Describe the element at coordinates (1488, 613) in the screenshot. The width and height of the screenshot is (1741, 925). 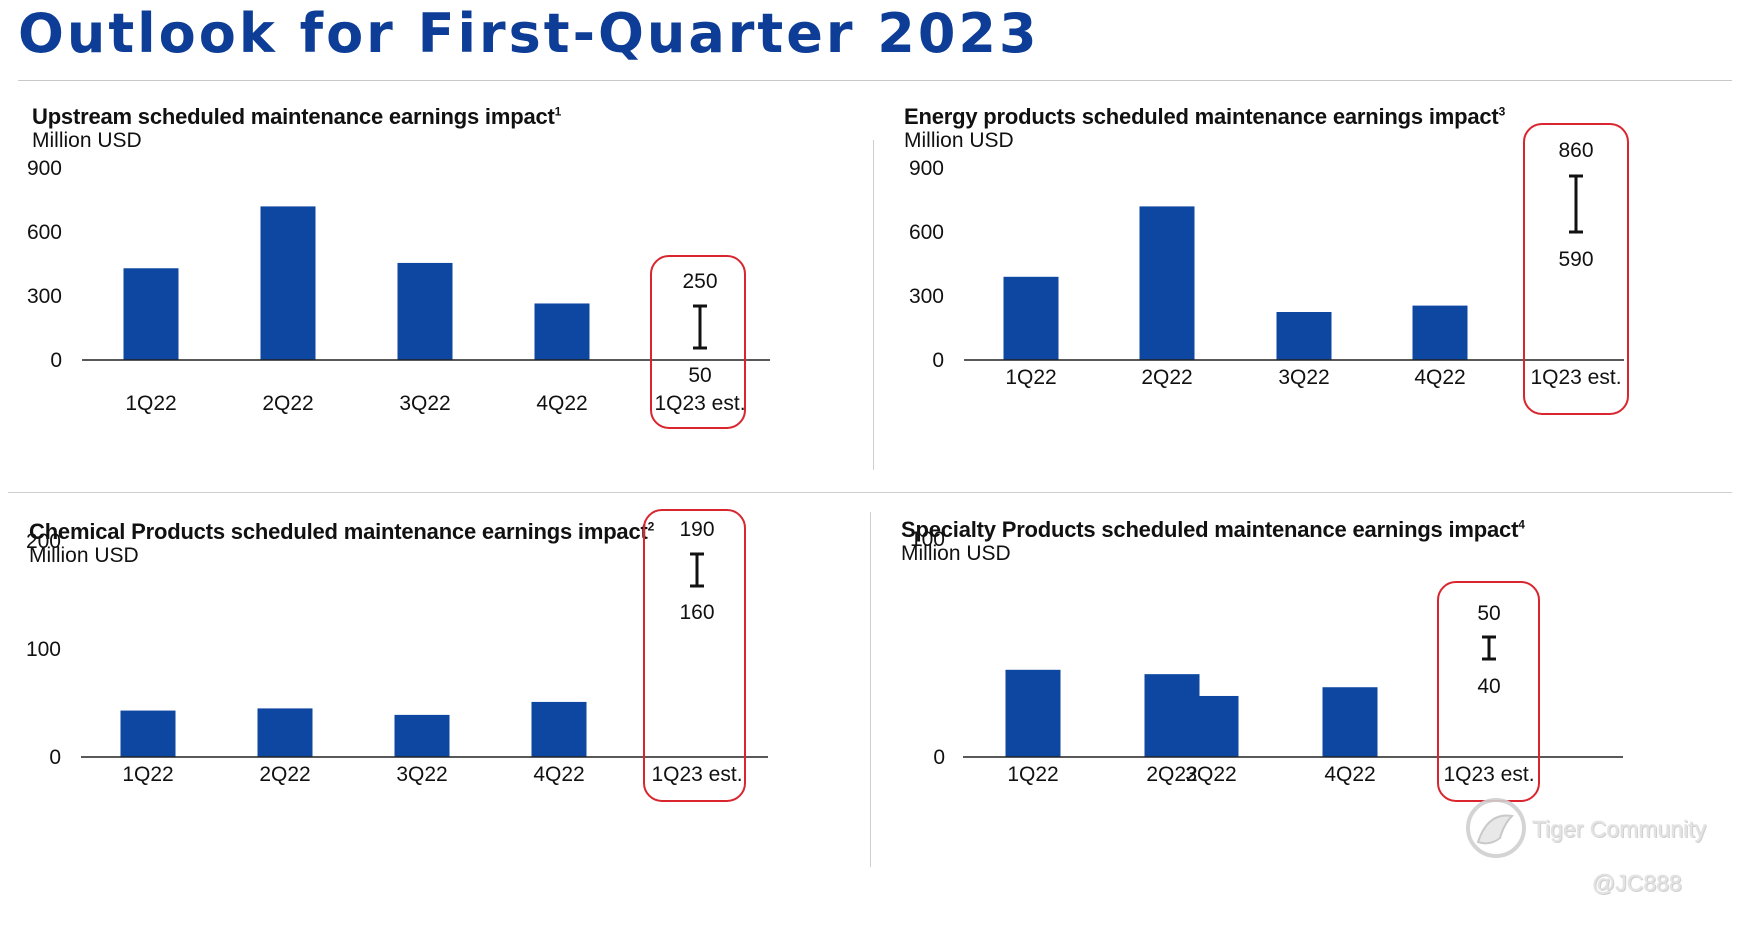
I see `estimate-high-label: 50` at that location.